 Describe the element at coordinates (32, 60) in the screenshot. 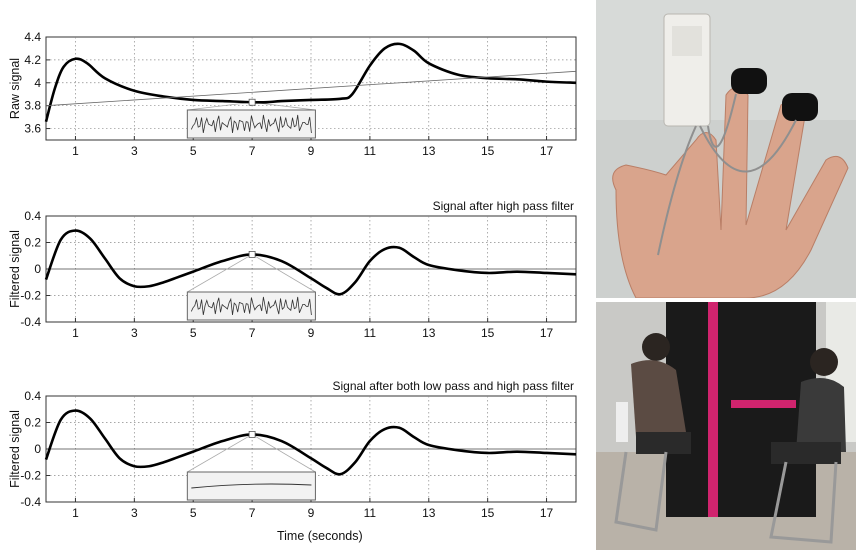

I see `ytick-label: 4.2` at that location.